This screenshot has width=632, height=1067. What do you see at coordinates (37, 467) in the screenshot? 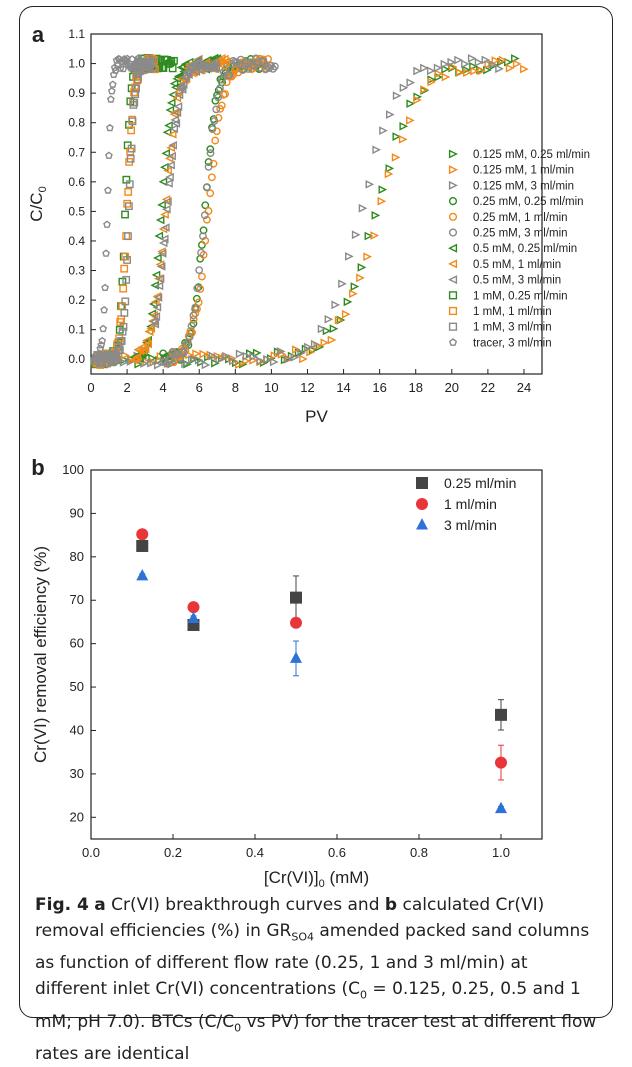
I see `panel-b-letter: b` at bounding box center [37, 467].